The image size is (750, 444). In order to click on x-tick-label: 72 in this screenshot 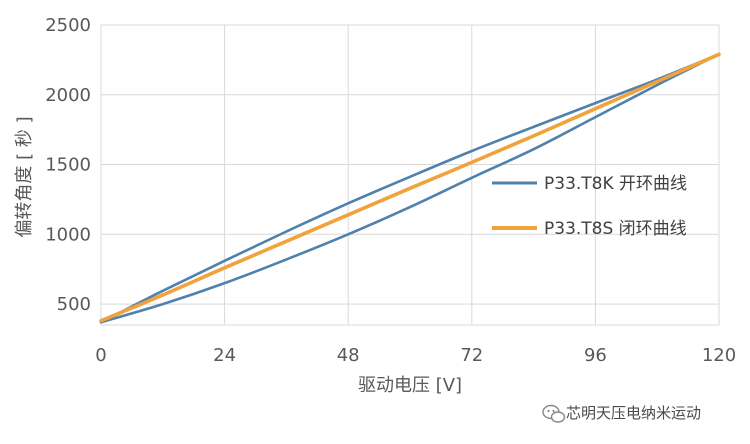, I will do `click(471, 355)`.